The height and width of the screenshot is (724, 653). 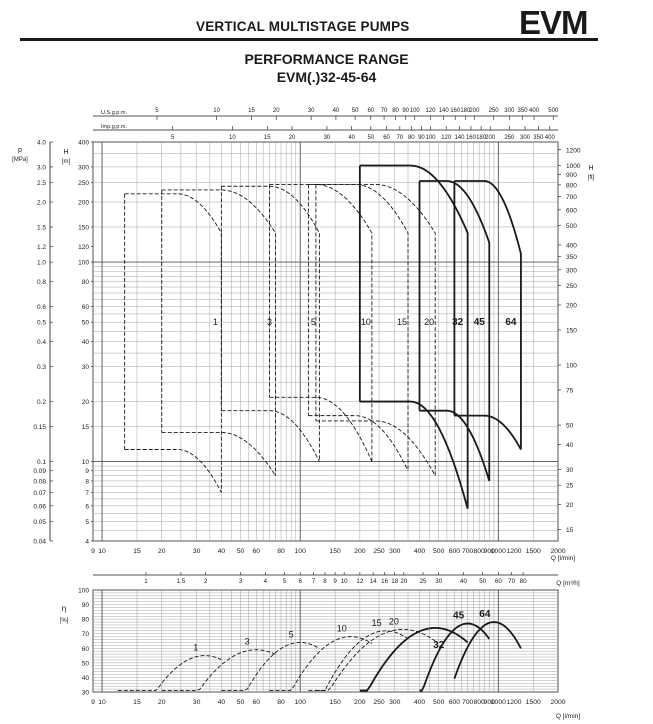 I want to click on head-x-tick-label: 9, so click(x=93, y=551).